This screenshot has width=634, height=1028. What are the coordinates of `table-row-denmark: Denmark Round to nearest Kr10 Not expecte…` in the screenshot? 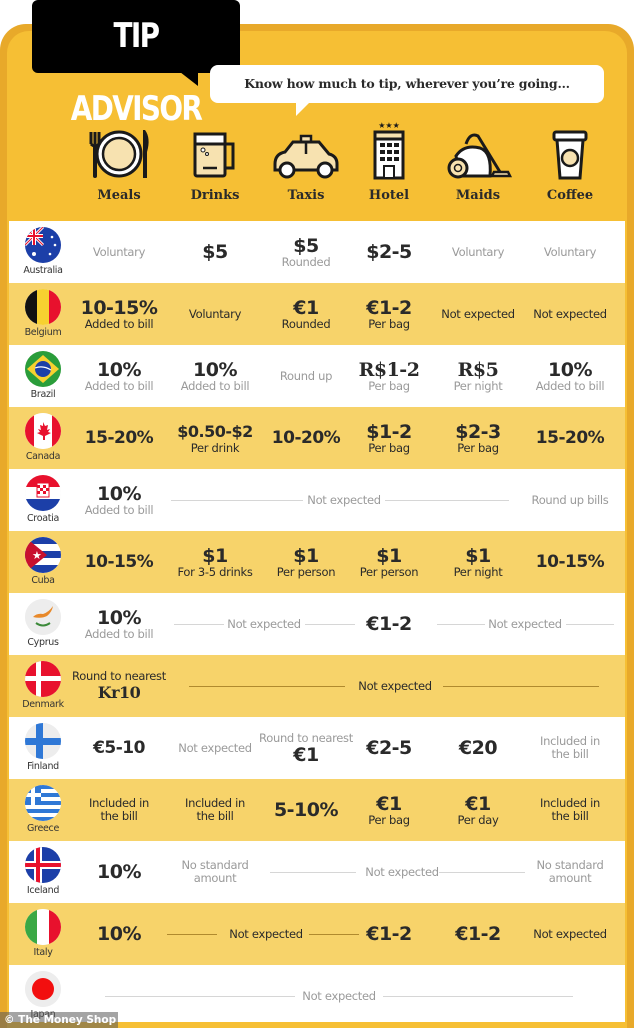 It's located at (317, 686).